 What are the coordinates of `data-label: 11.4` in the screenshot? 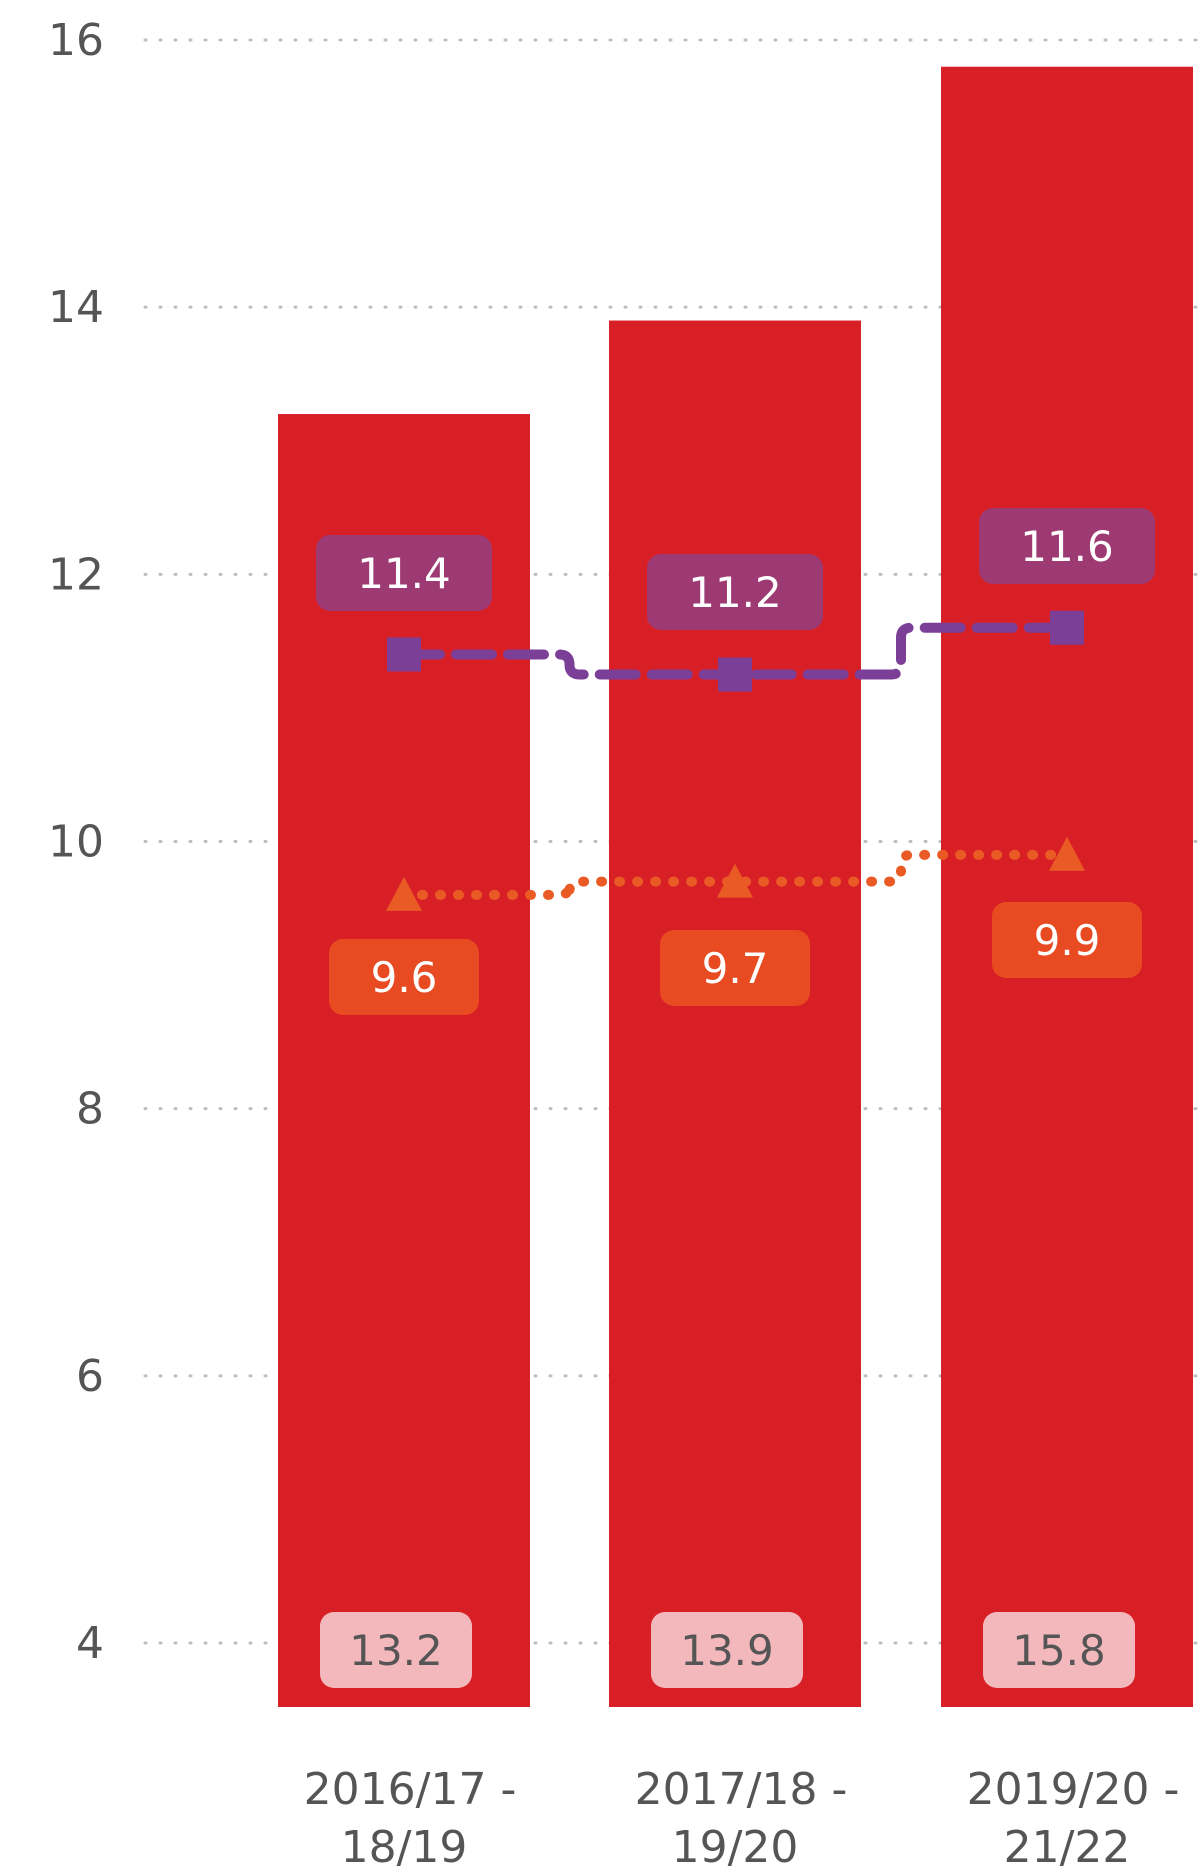 It's located at (404, 573).